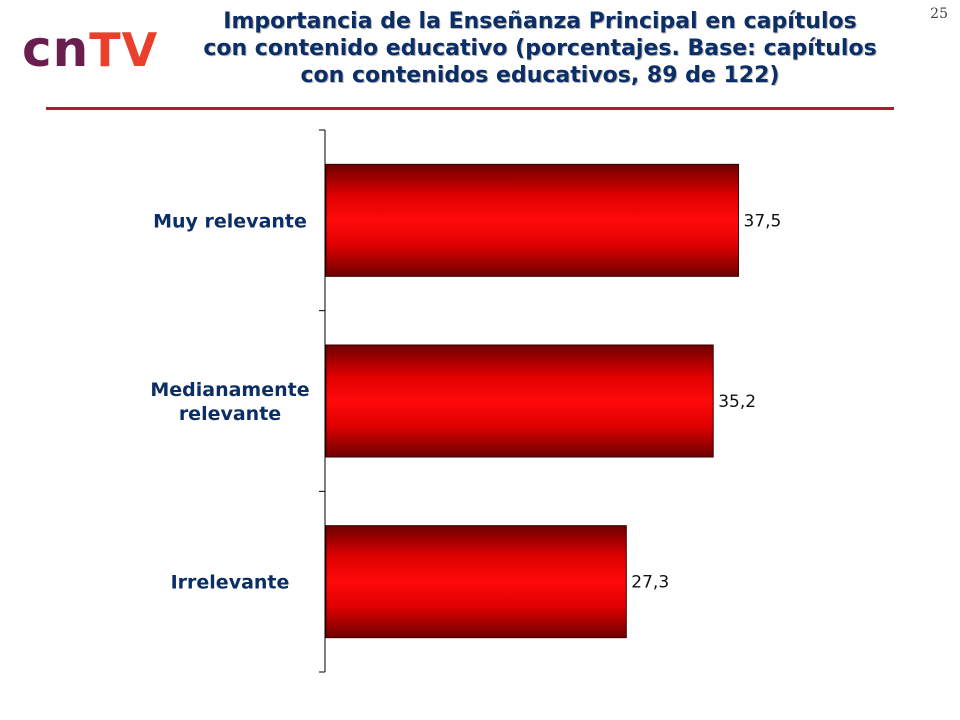  What do you see at coordinates (322, 401) in the screenshot?
I see `y-axis` at bounding box center [322, 401].